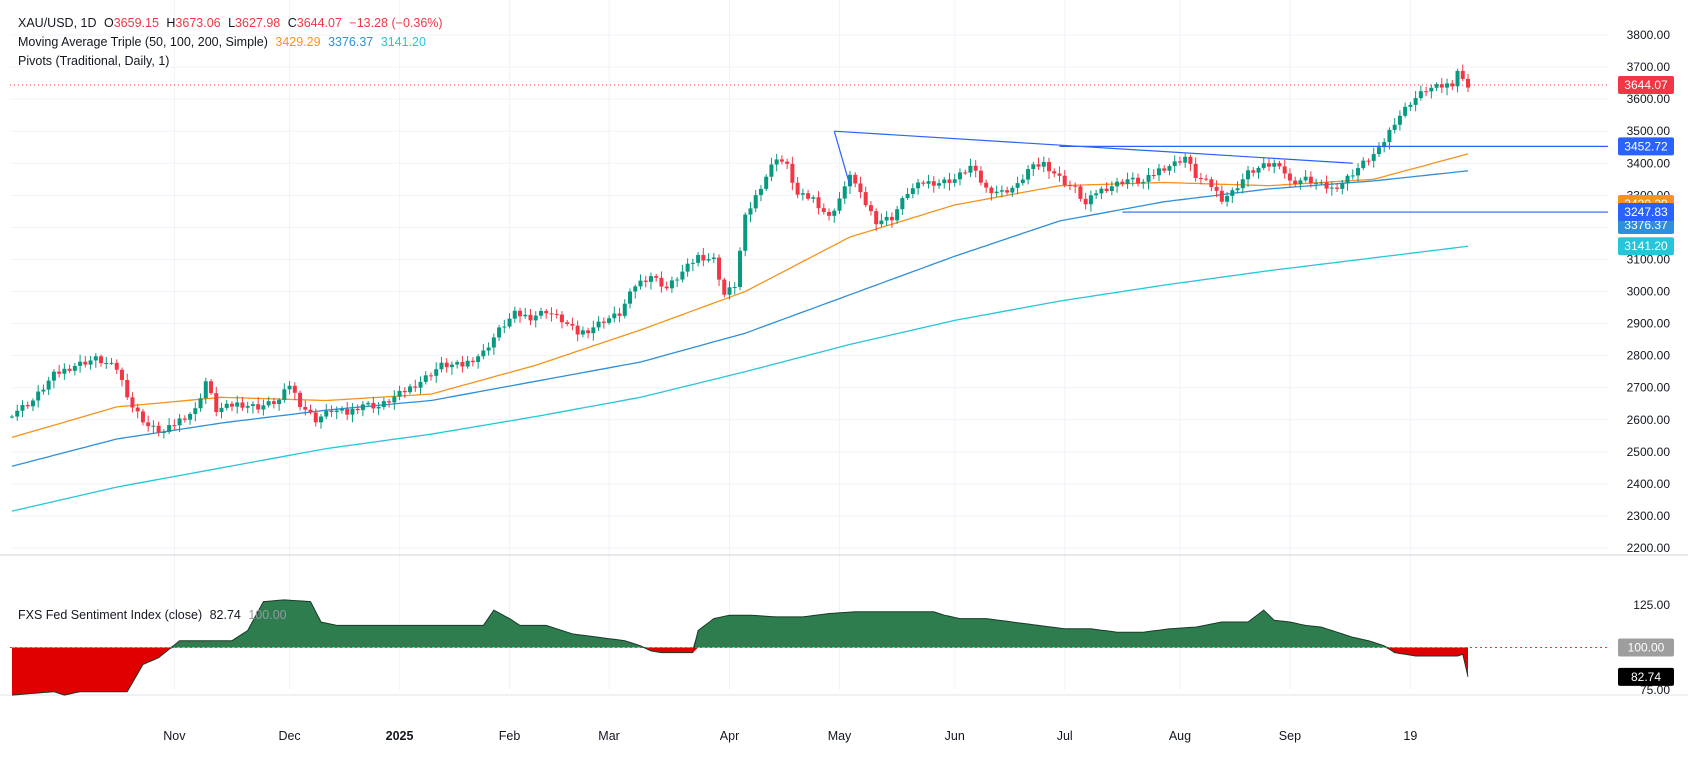 This screenshot has width=1688, height=762. I want to click on time-axis-label: Jun, so click(955, 736).